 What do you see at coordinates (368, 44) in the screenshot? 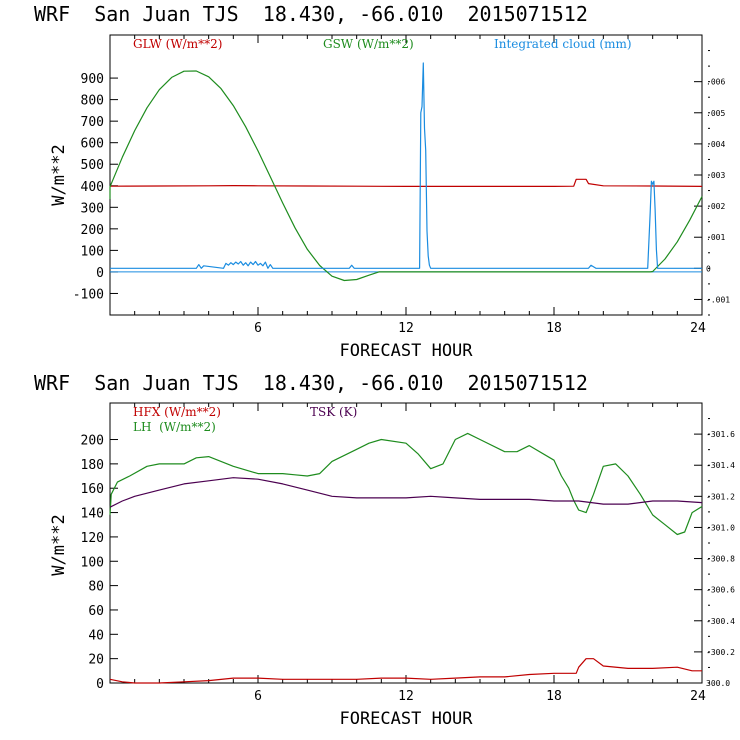
I see `legend-gsw: GSW (W/m**2)` at bounding box center [368, 44].